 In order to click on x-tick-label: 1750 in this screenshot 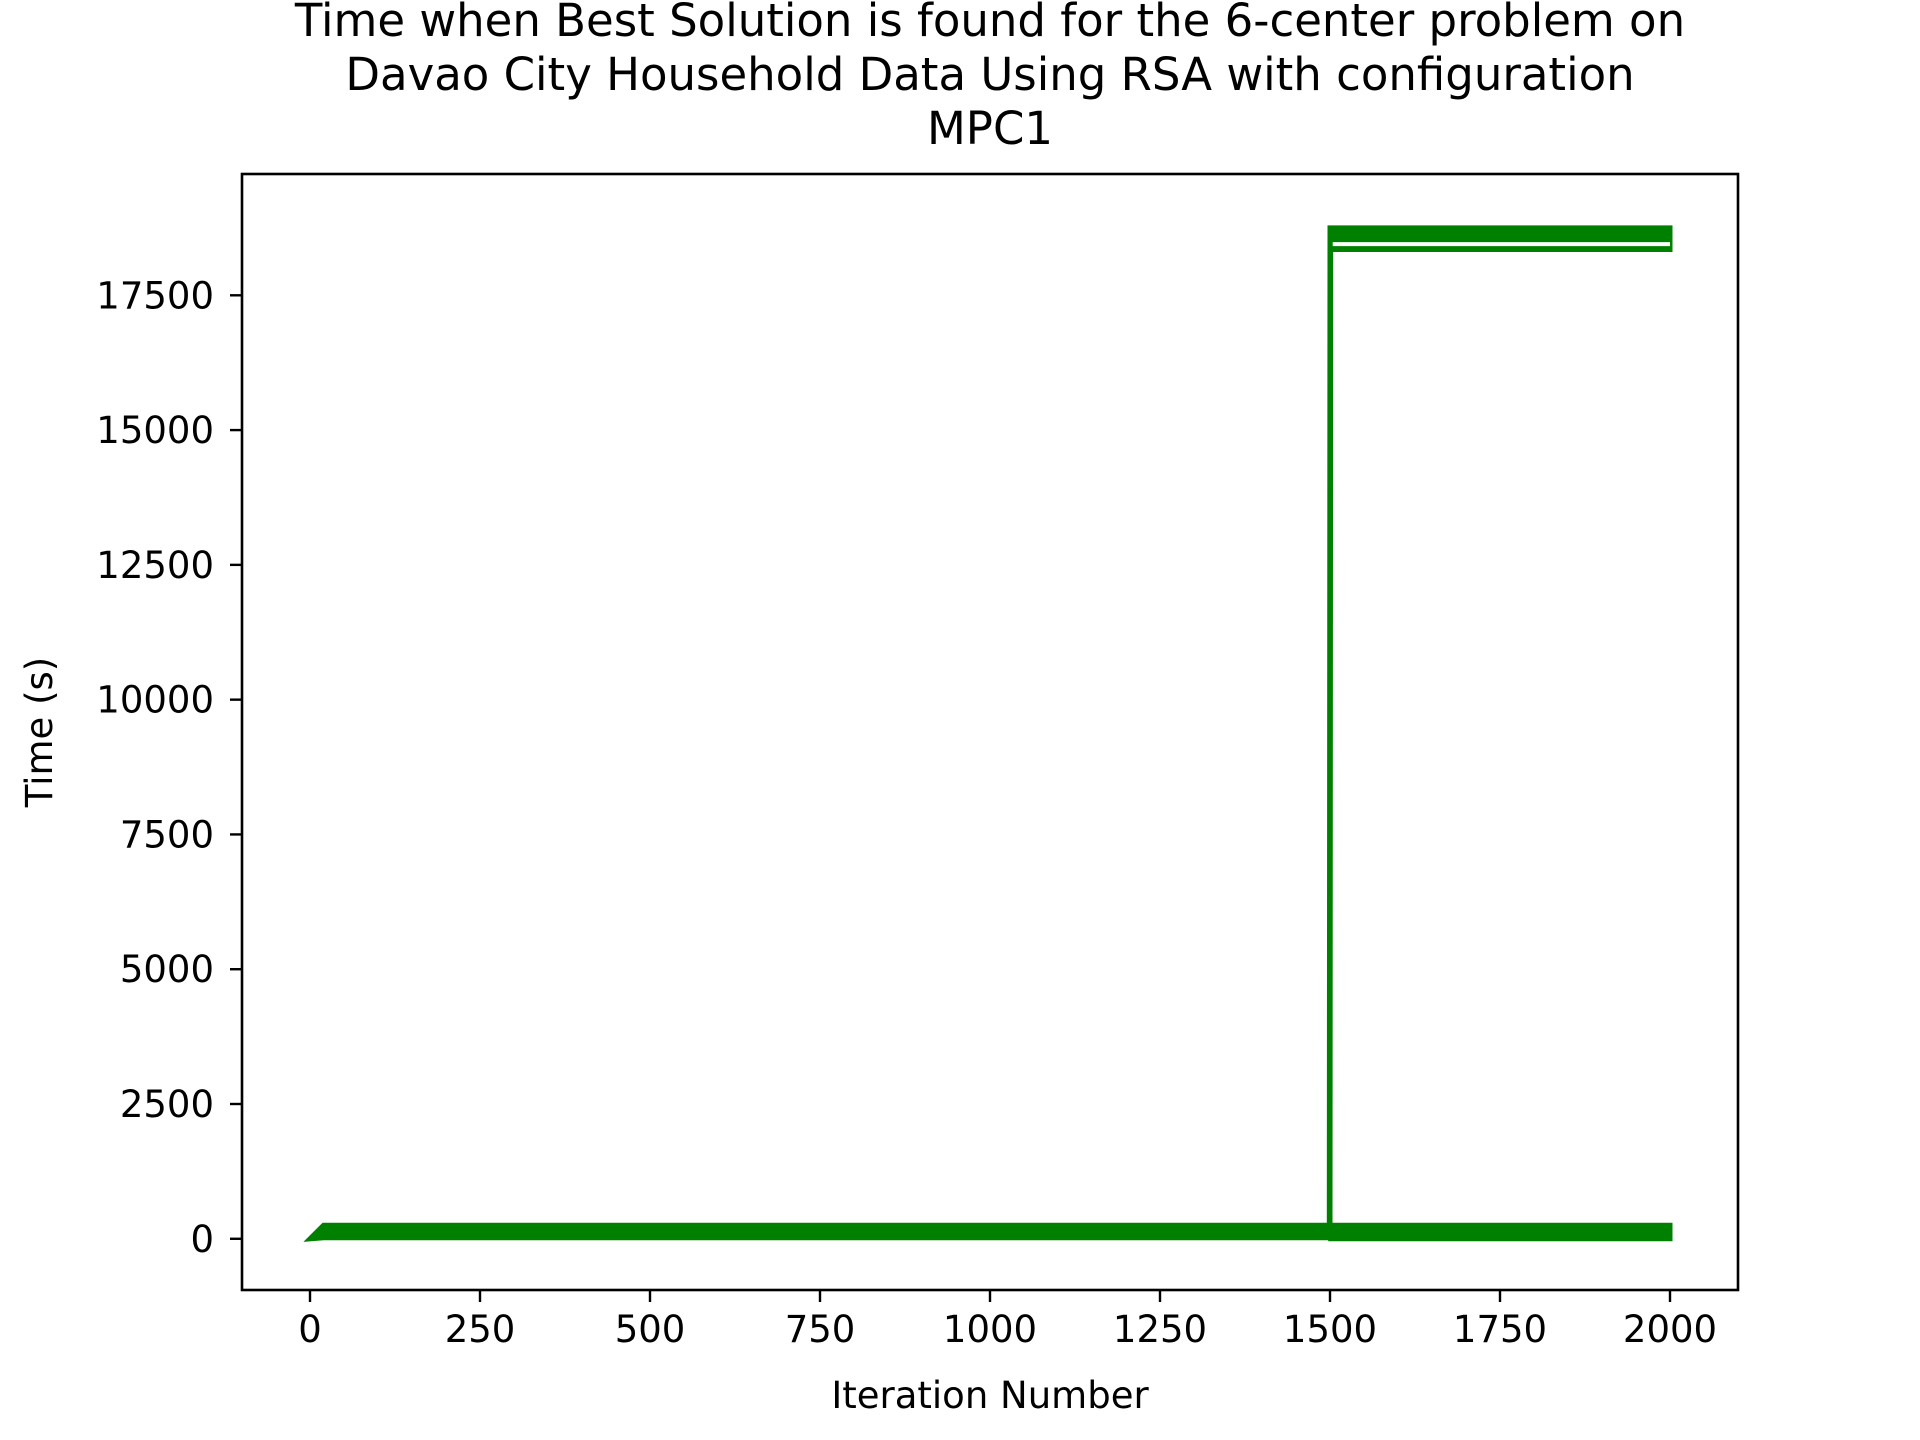, I will do `click(1500, 1329)`.